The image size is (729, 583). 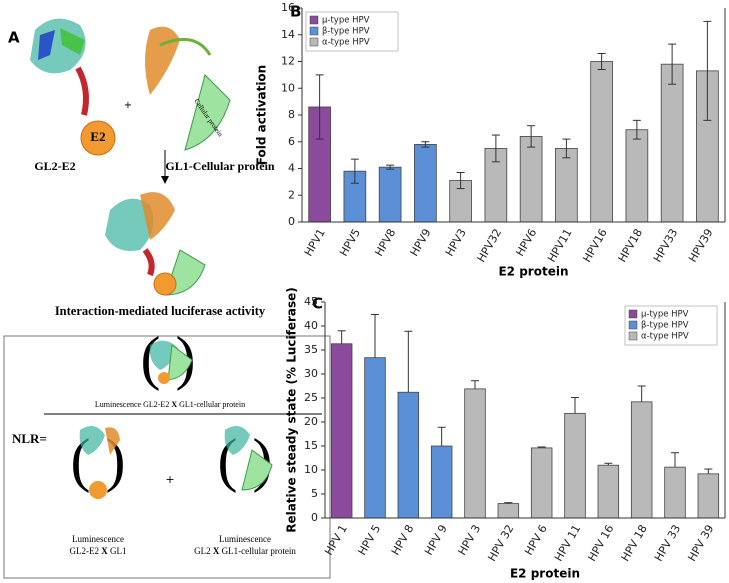 I want to click on x-tick-label: HPV32, so click(x=489, y=246).